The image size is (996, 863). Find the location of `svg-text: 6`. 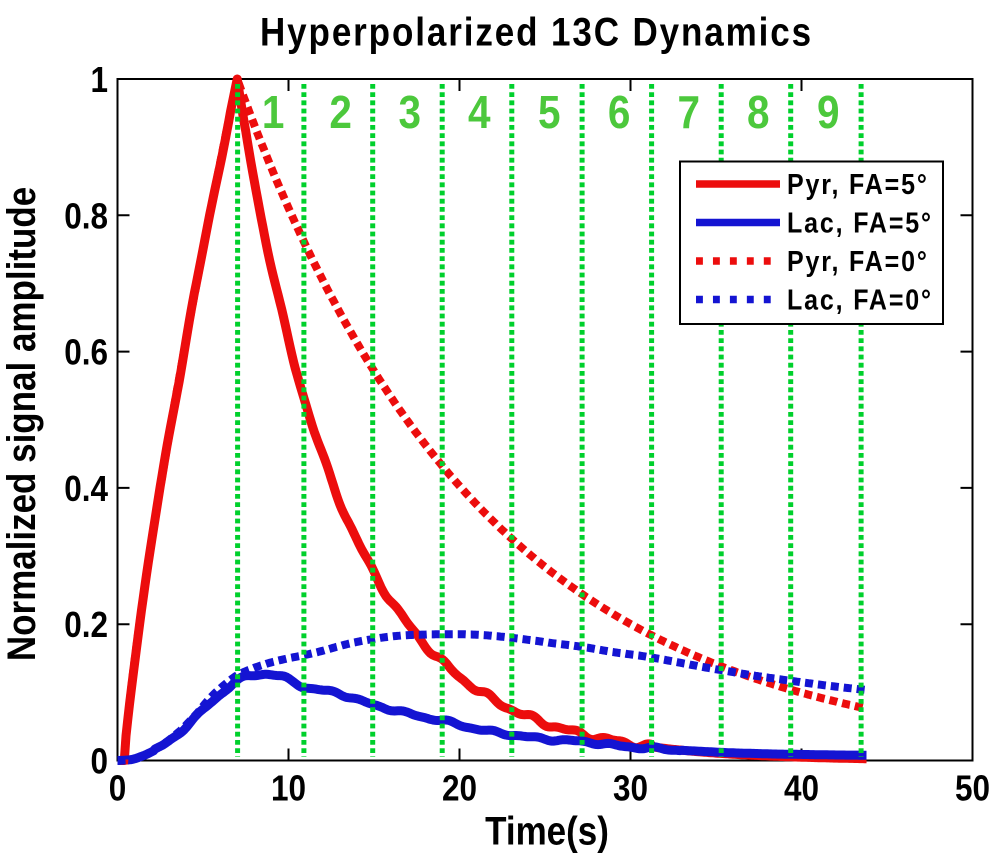

svg-text: 6 is located at coordinates (619, 113).